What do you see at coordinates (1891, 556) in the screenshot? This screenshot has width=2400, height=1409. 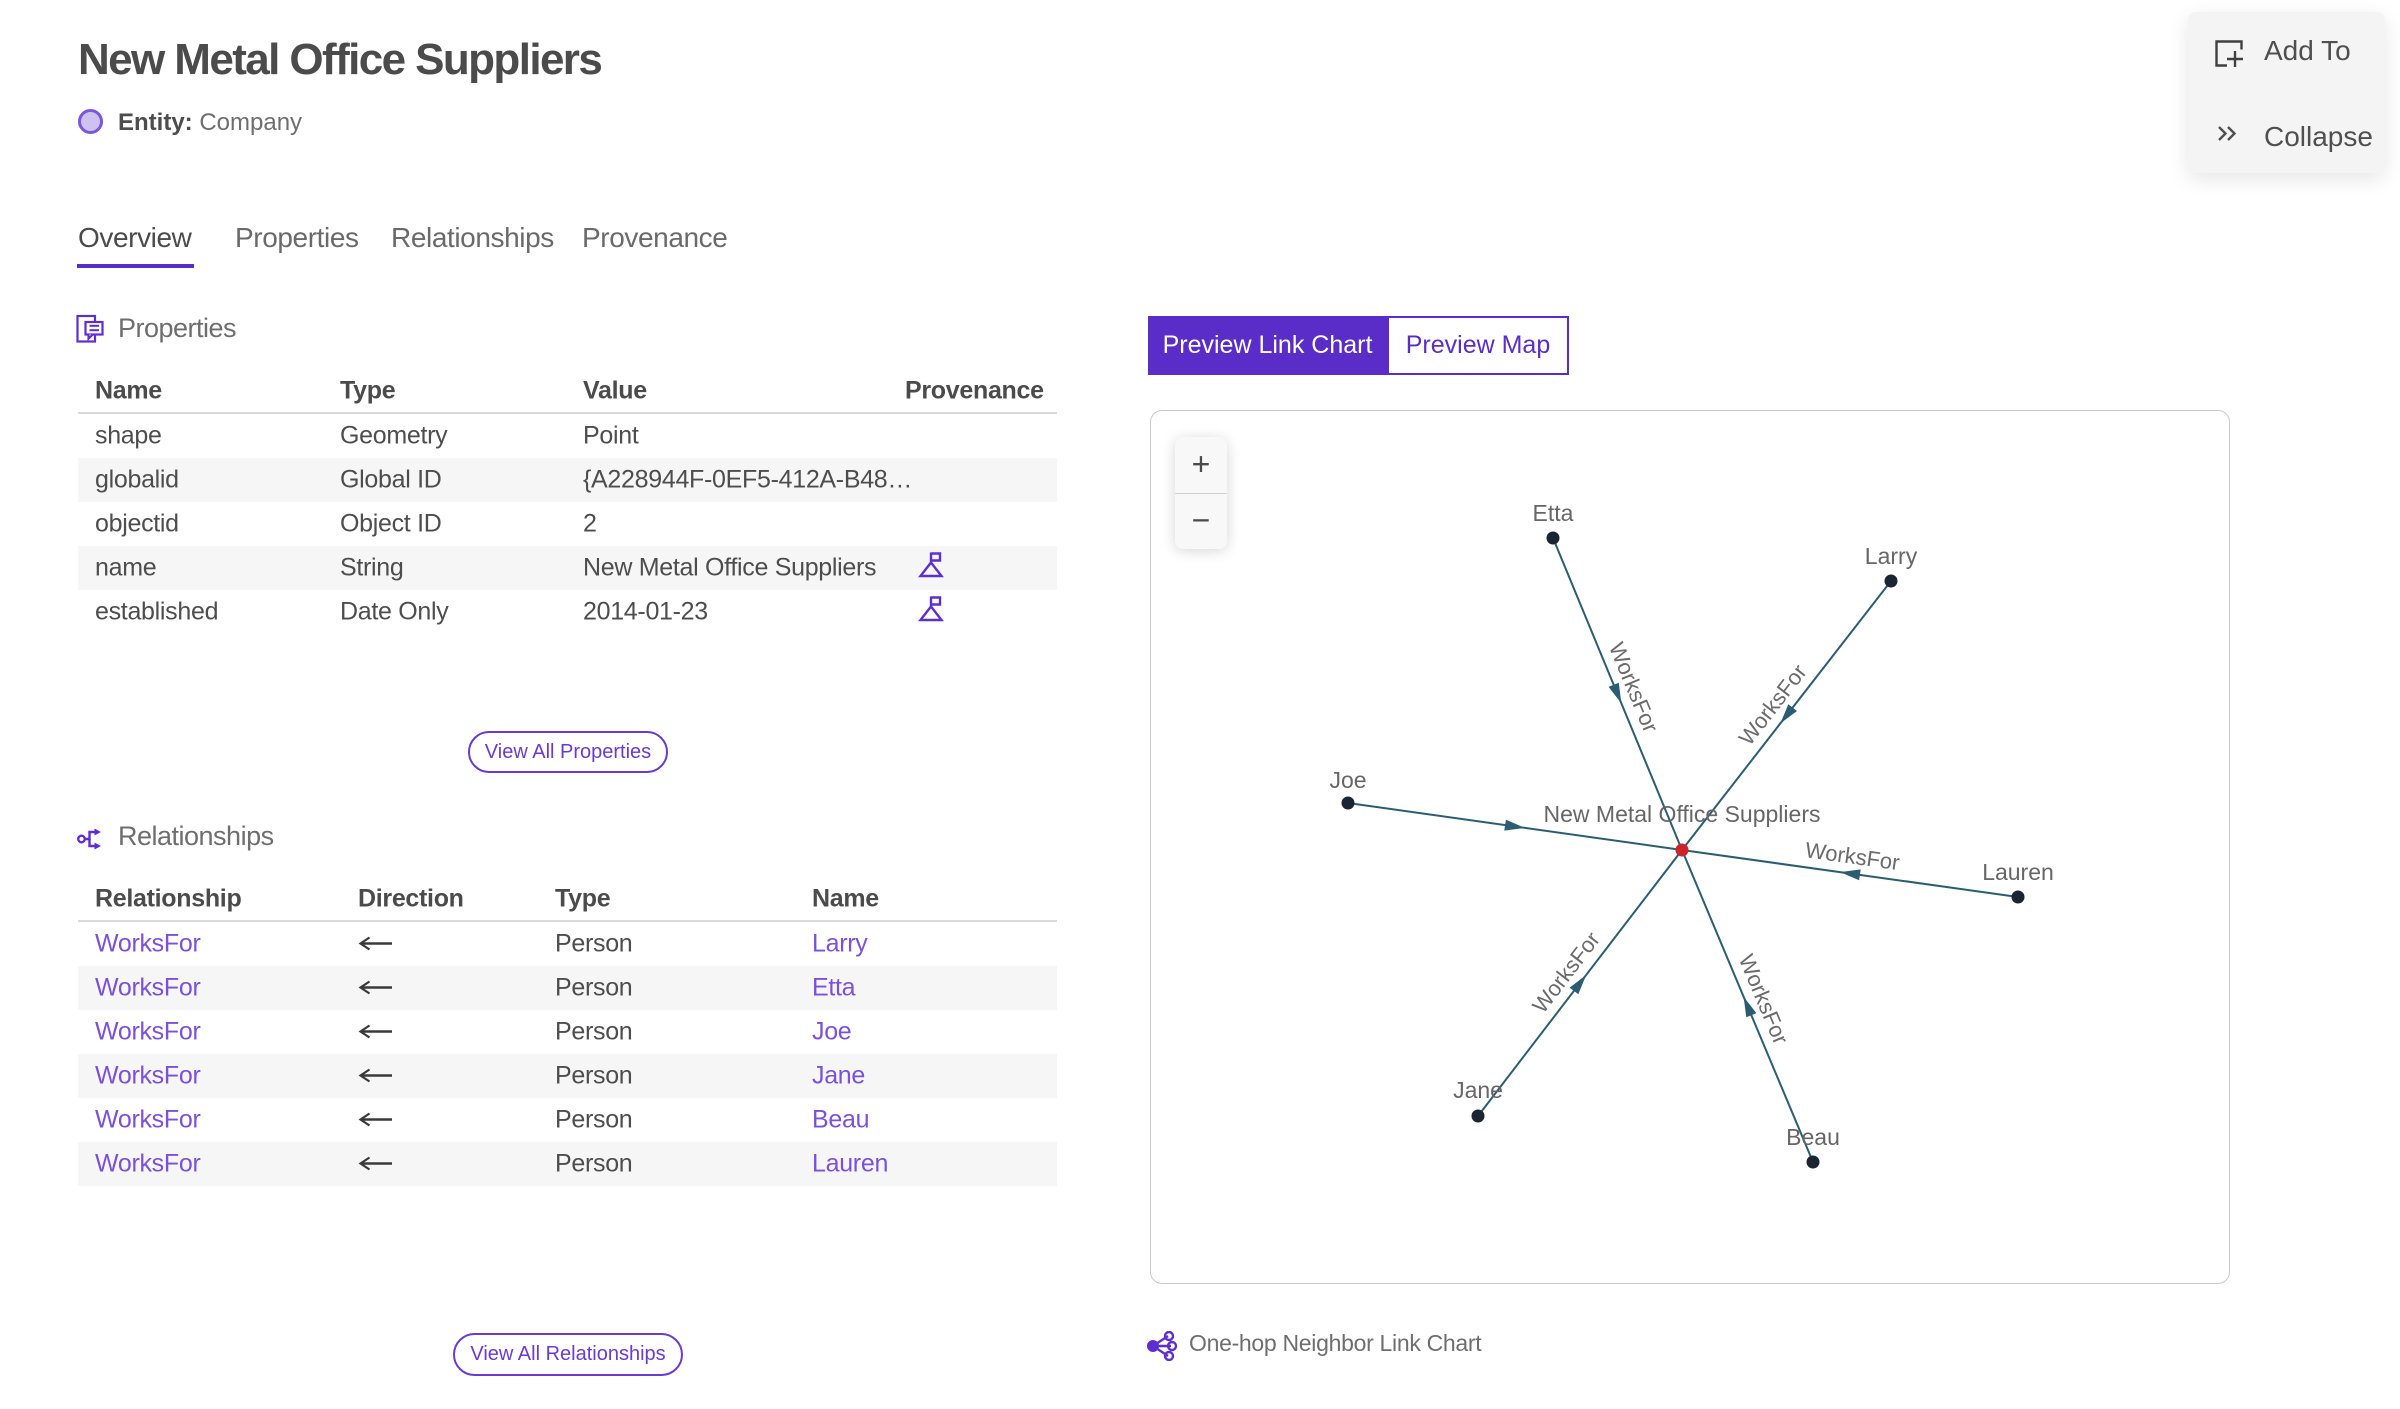 I see `svg-text: Larry` at bounding box center [1891, 556].